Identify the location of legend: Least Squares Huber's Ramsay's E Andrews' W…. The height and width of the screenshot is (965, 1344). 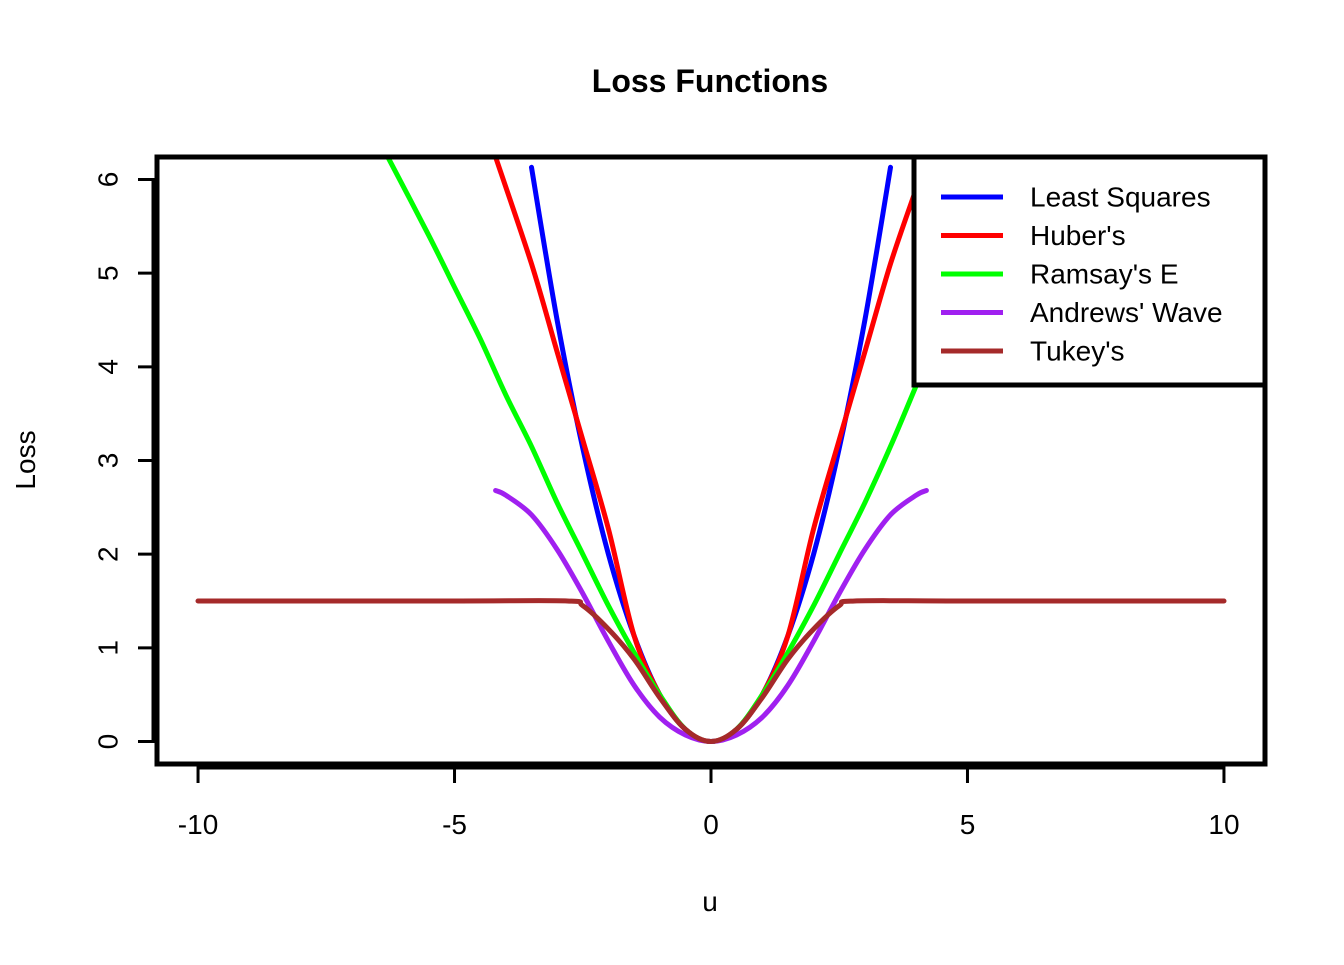
(1089, 271).